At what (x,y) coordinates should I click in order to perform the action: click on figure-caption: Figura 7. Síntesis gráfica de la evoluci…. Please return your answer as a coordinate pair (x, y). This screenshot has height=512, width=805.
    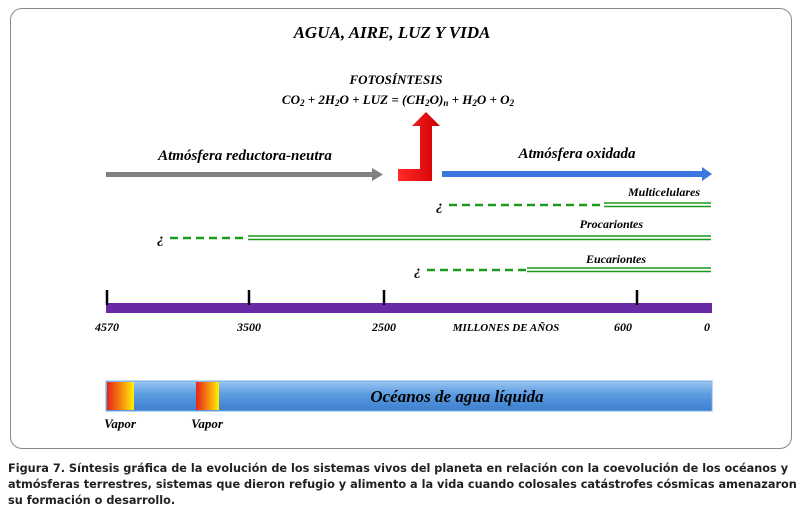
    Looking at the image, I should click on (402, 484).